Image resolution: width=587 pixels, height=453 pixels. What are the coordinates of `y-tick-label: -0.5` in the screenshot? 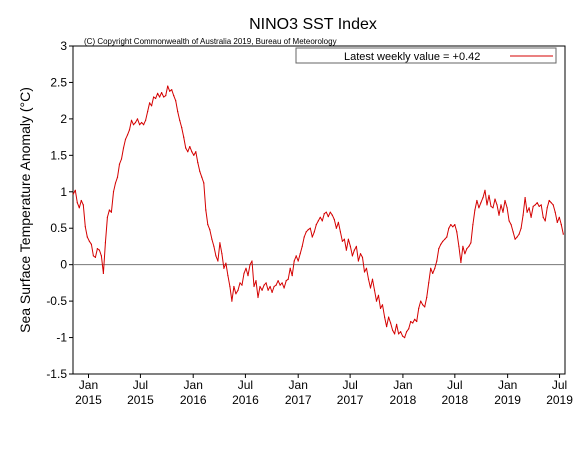 It's located at (56, 301).